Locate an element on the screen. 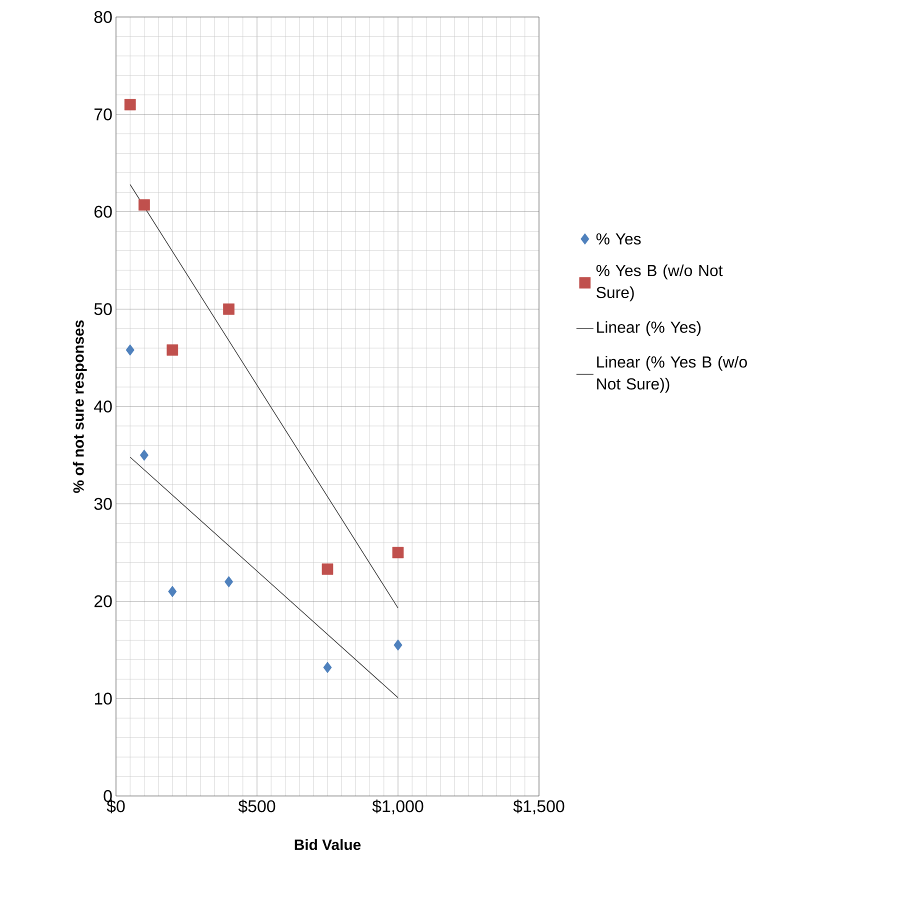 Image resolution: width=898 pixels, height=902 pixels. x-tick-label: $1,000 is located at coordinates (398, 807).